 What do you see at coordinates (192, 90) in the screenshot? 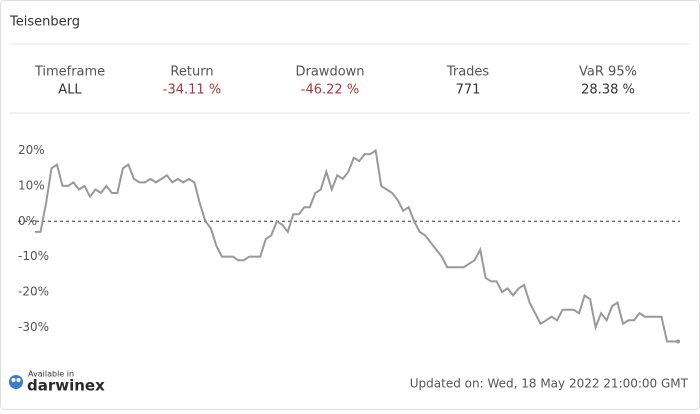
I see `stat-value: -34.11 %` at bounding box center [192, 90].